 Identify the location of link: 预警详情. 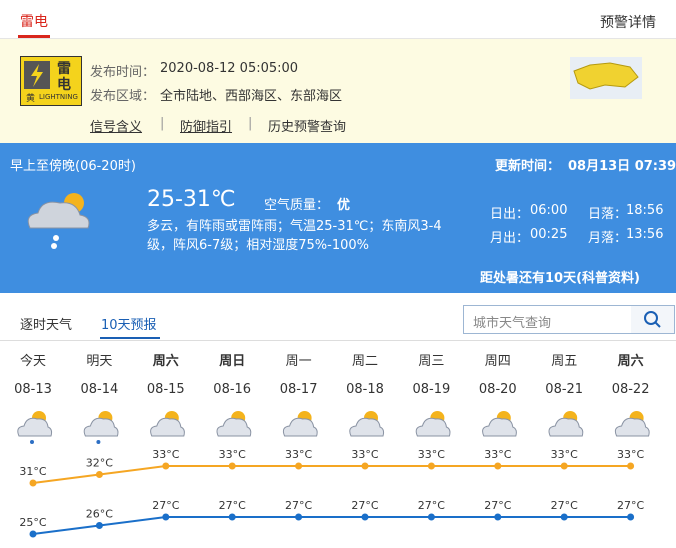
(628, 23).